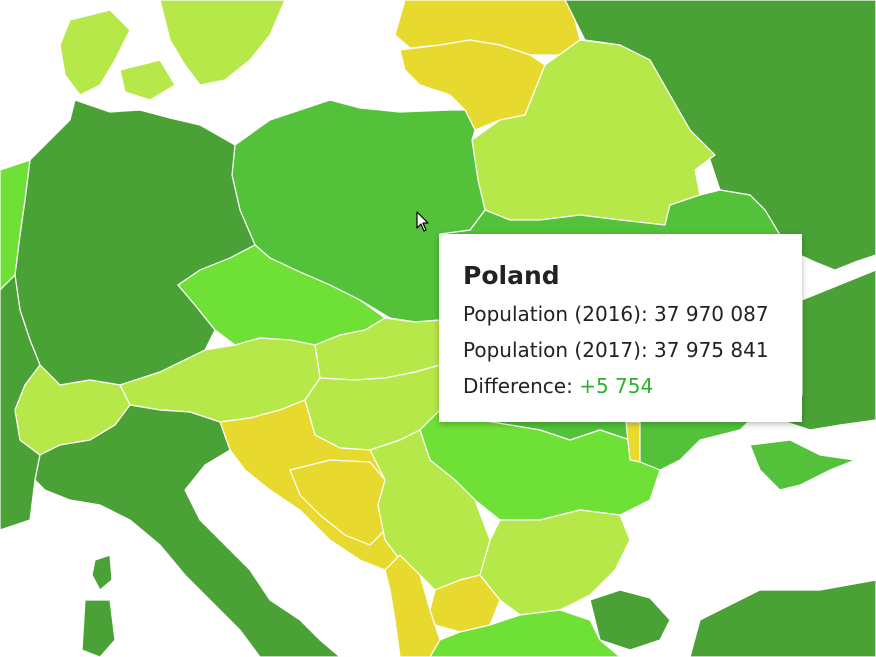 The width and height of the screenshot is (876, 657). Describe the element at coordinates (422, 221) in the screenshot. I see `arrow-cursor-icon` at that location.